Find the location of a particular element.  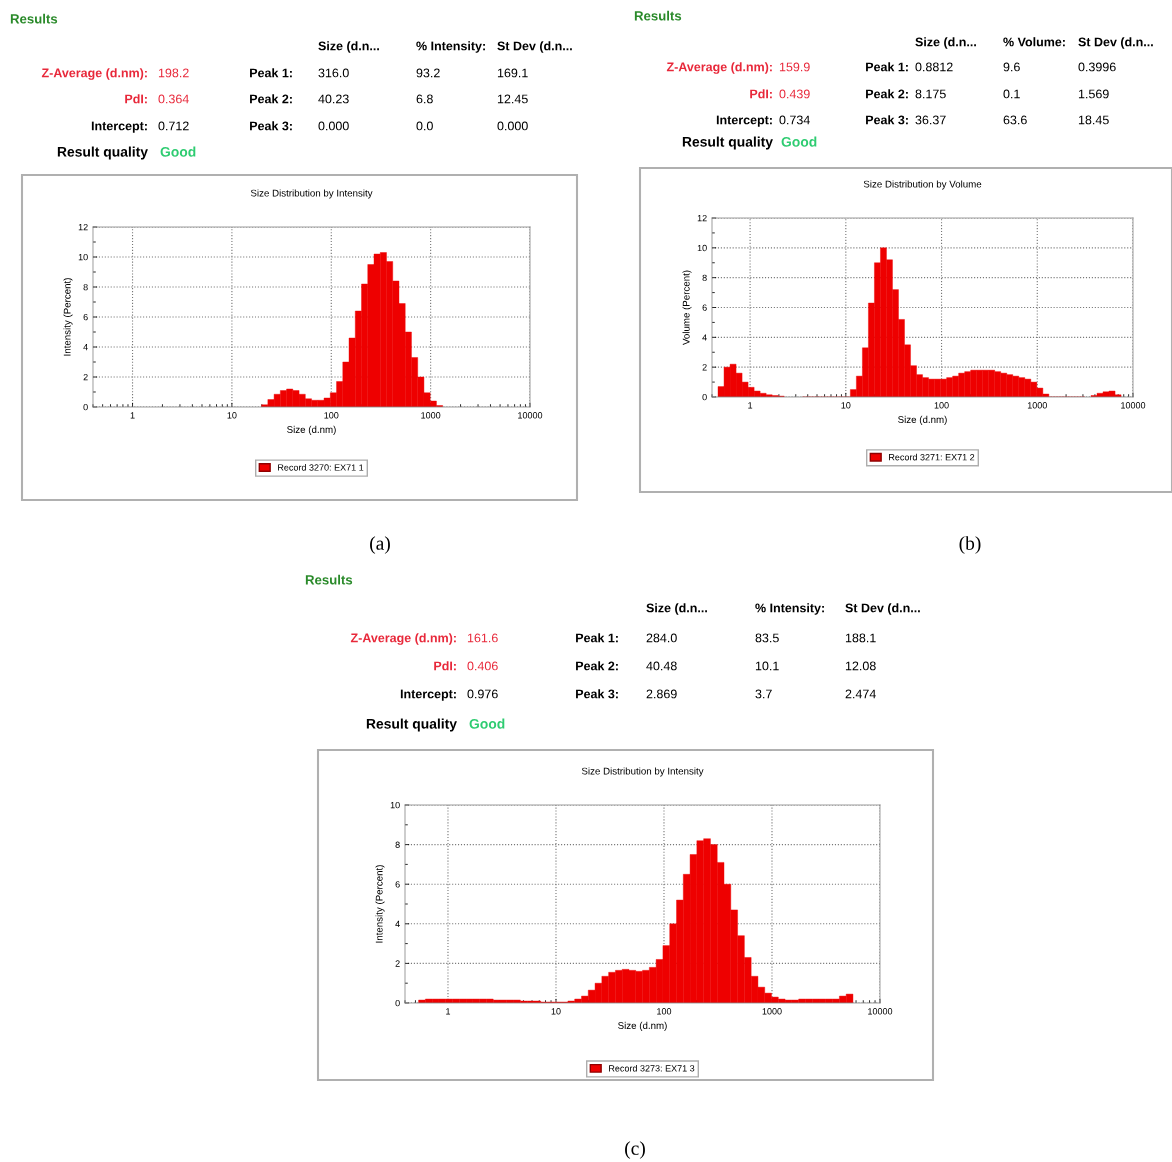

text: (a) is located at coordinates (380, 545).